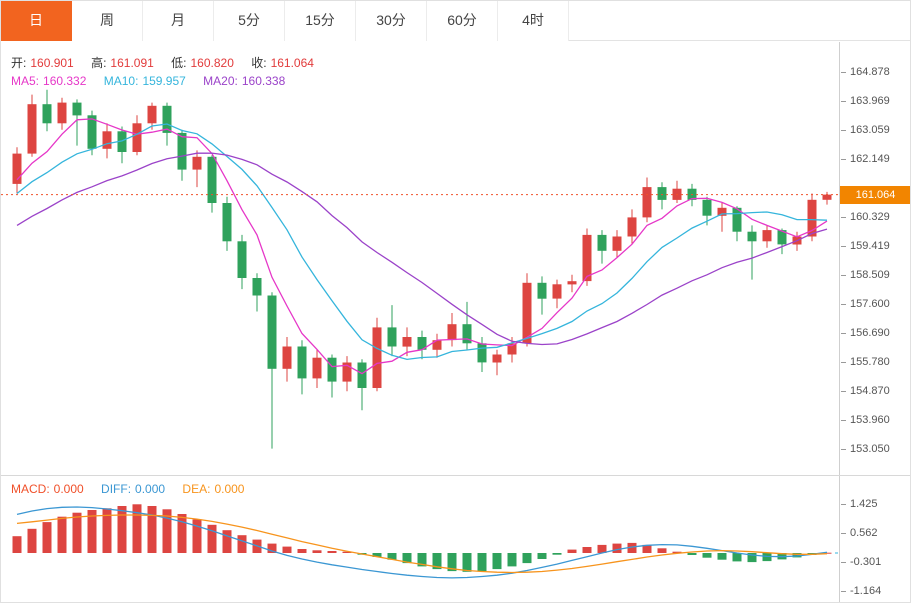 The height and width of the screenshot is (603, 911). Describe the element at coordinates (875, 305) in the screenshot. I see `axis-label: 157.600` at that location.